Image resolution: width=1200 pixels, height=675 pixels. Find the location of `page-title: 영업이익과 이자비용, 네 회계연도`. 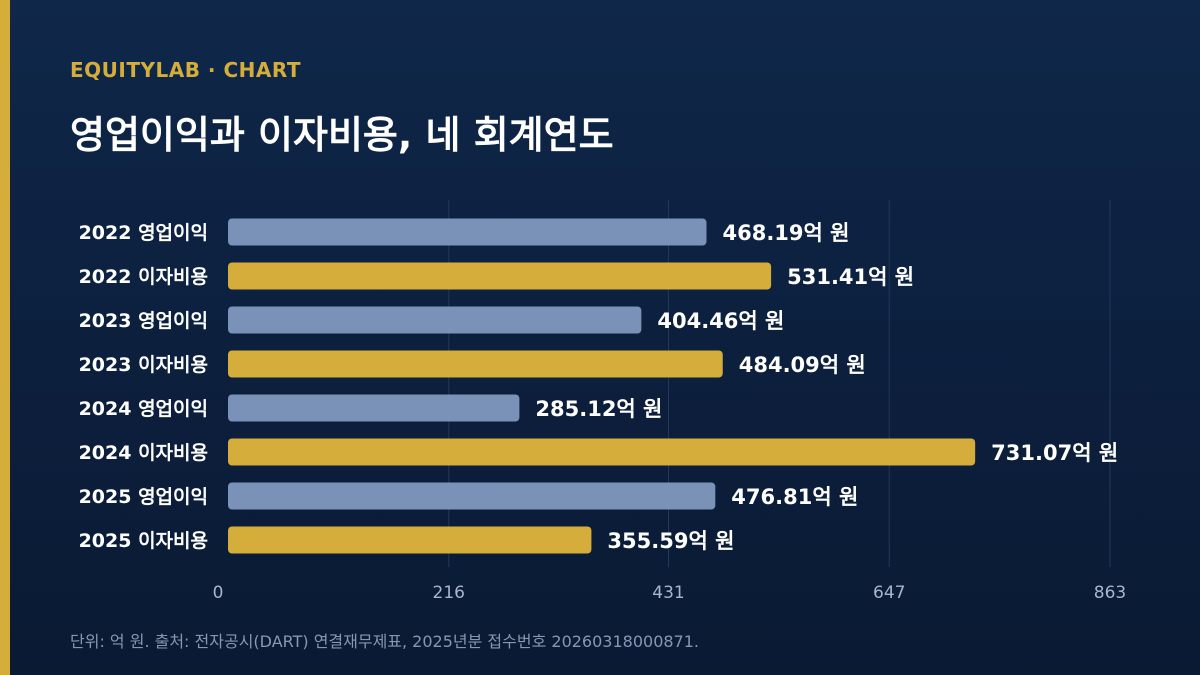

page-title: 영업이익과 이자비용, 네 회계연도 is located at coordinates (342, 135).